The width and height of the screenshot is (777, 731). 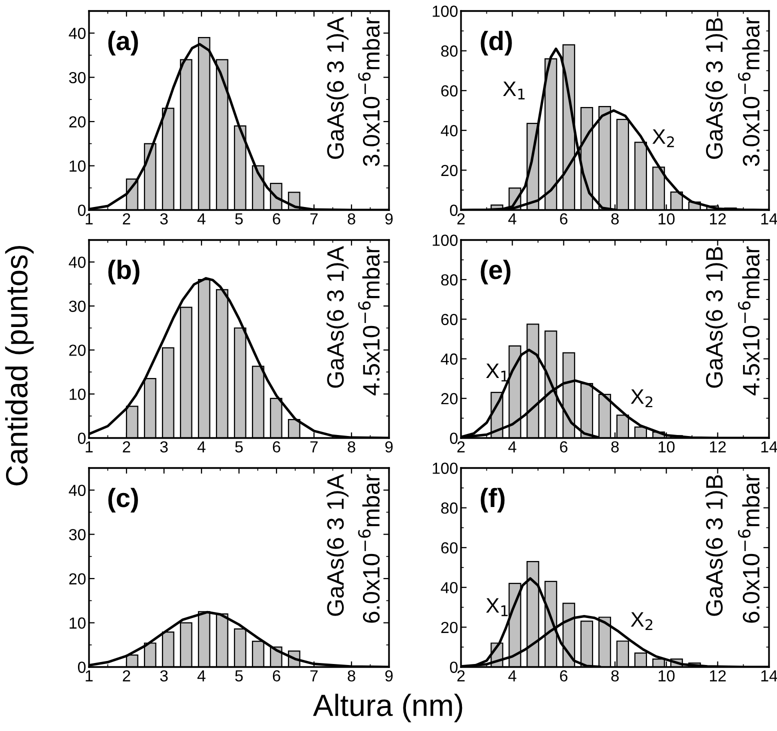 What do you see at coordinates (496, 43) in the screenshot?
I see `annotation: (d)` at bounding box center [496, 43].